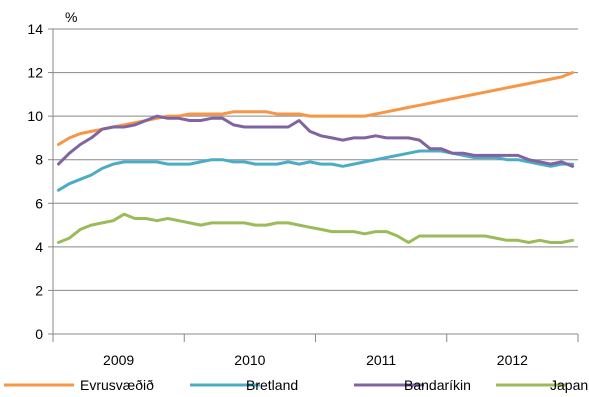 This screenshot has height=397, width=589. Describe the element at coordinates (569, 385) in the screenshot. I see `legend-label: Japan` at that location.